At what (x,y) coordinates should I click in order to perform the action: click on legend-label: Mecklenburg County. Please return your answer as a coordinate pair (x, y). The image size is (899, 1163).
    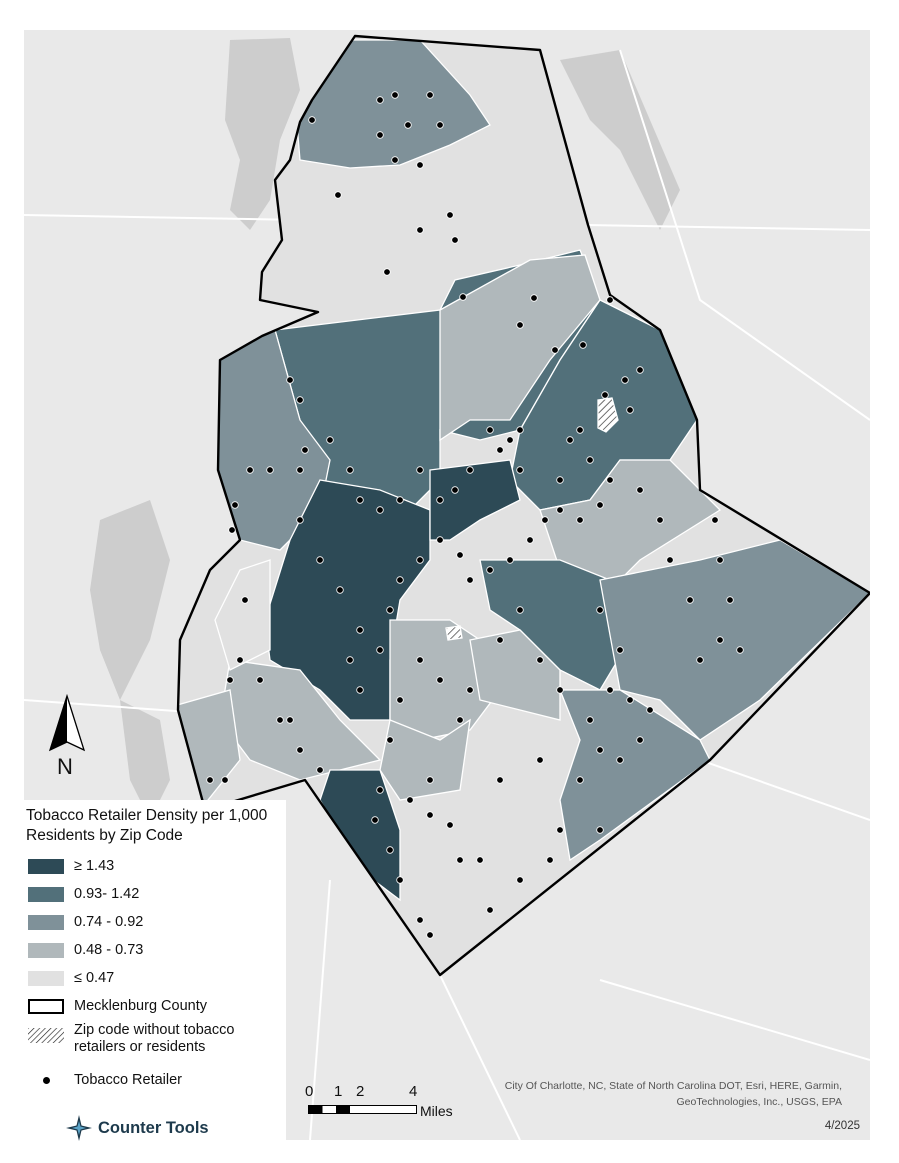
    Looking at the image, I should click on (140, 1005).